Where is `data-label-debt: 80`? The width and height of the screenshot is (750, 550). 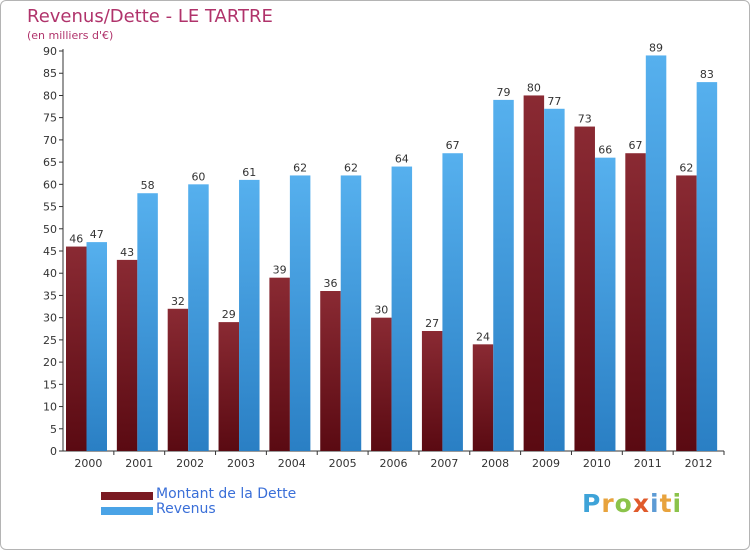
data-label-debt: 80 is located at coordinates (534, 87).